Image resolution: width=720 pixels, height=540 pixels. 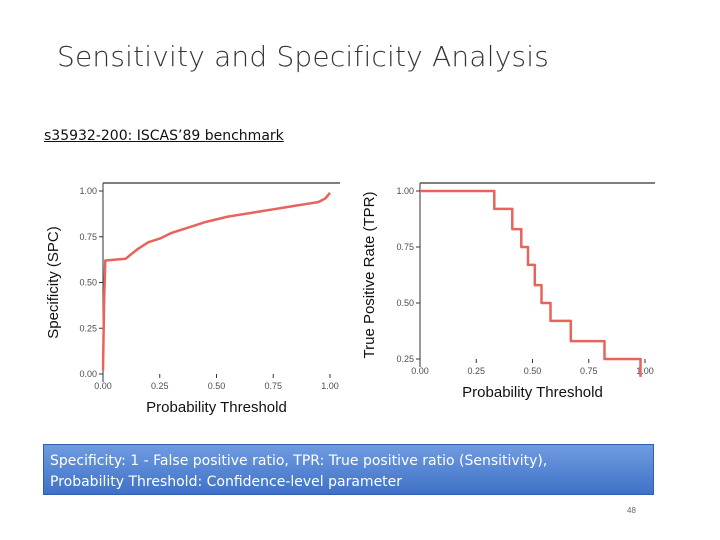 What do you see at coordinates (405, 247) in the screenshot?
I see `chart2-ytick-label: 0.75` at bounding box center [405, 247].